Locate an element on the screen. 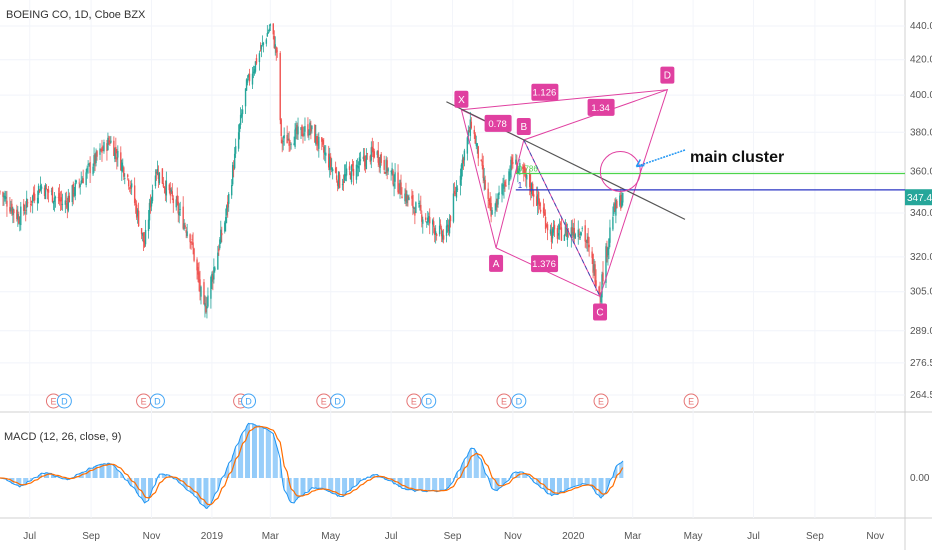  last-price-badge is located at coordinates (918, 197).